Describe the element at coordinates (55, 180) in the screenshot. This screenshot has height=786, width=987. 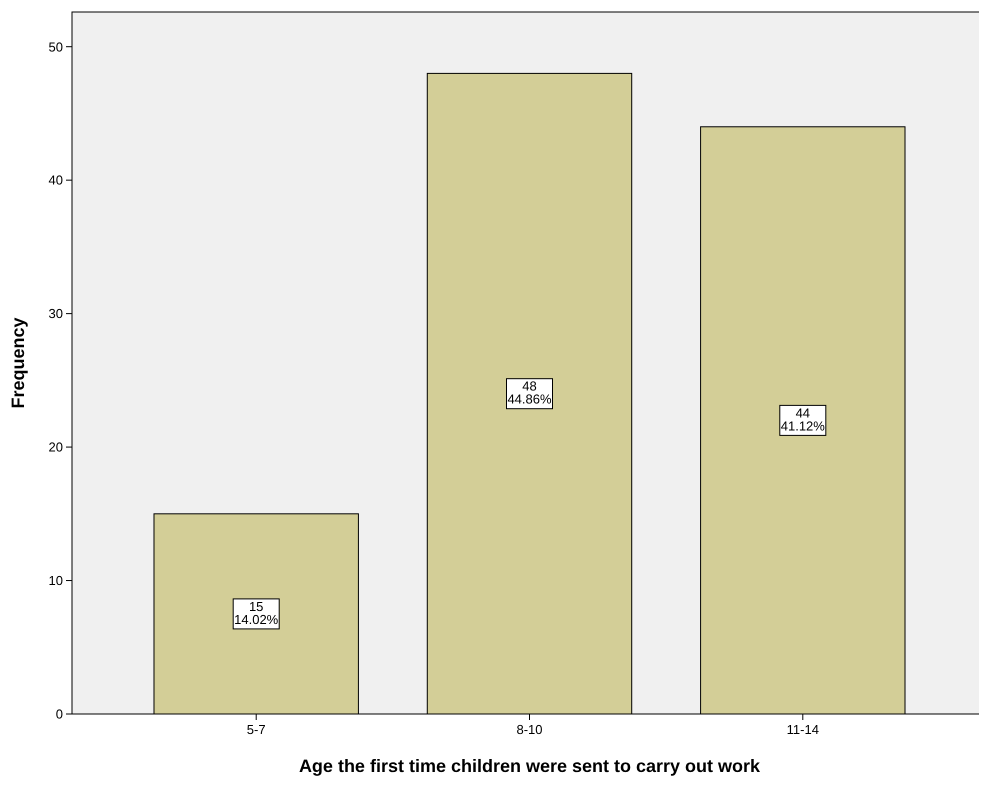
I see `y-tick-label: 40` at that location.